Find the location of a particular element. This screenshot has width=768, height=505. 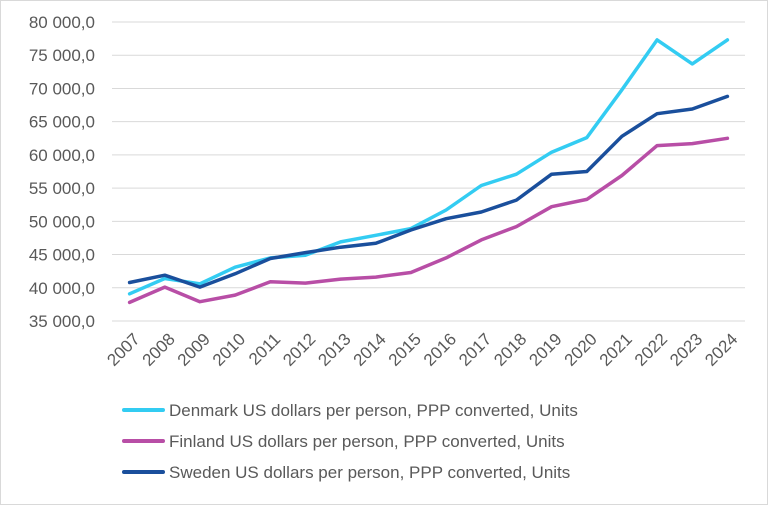

y-tick-label: 65 000,0 is located at coordinates (62, 122).